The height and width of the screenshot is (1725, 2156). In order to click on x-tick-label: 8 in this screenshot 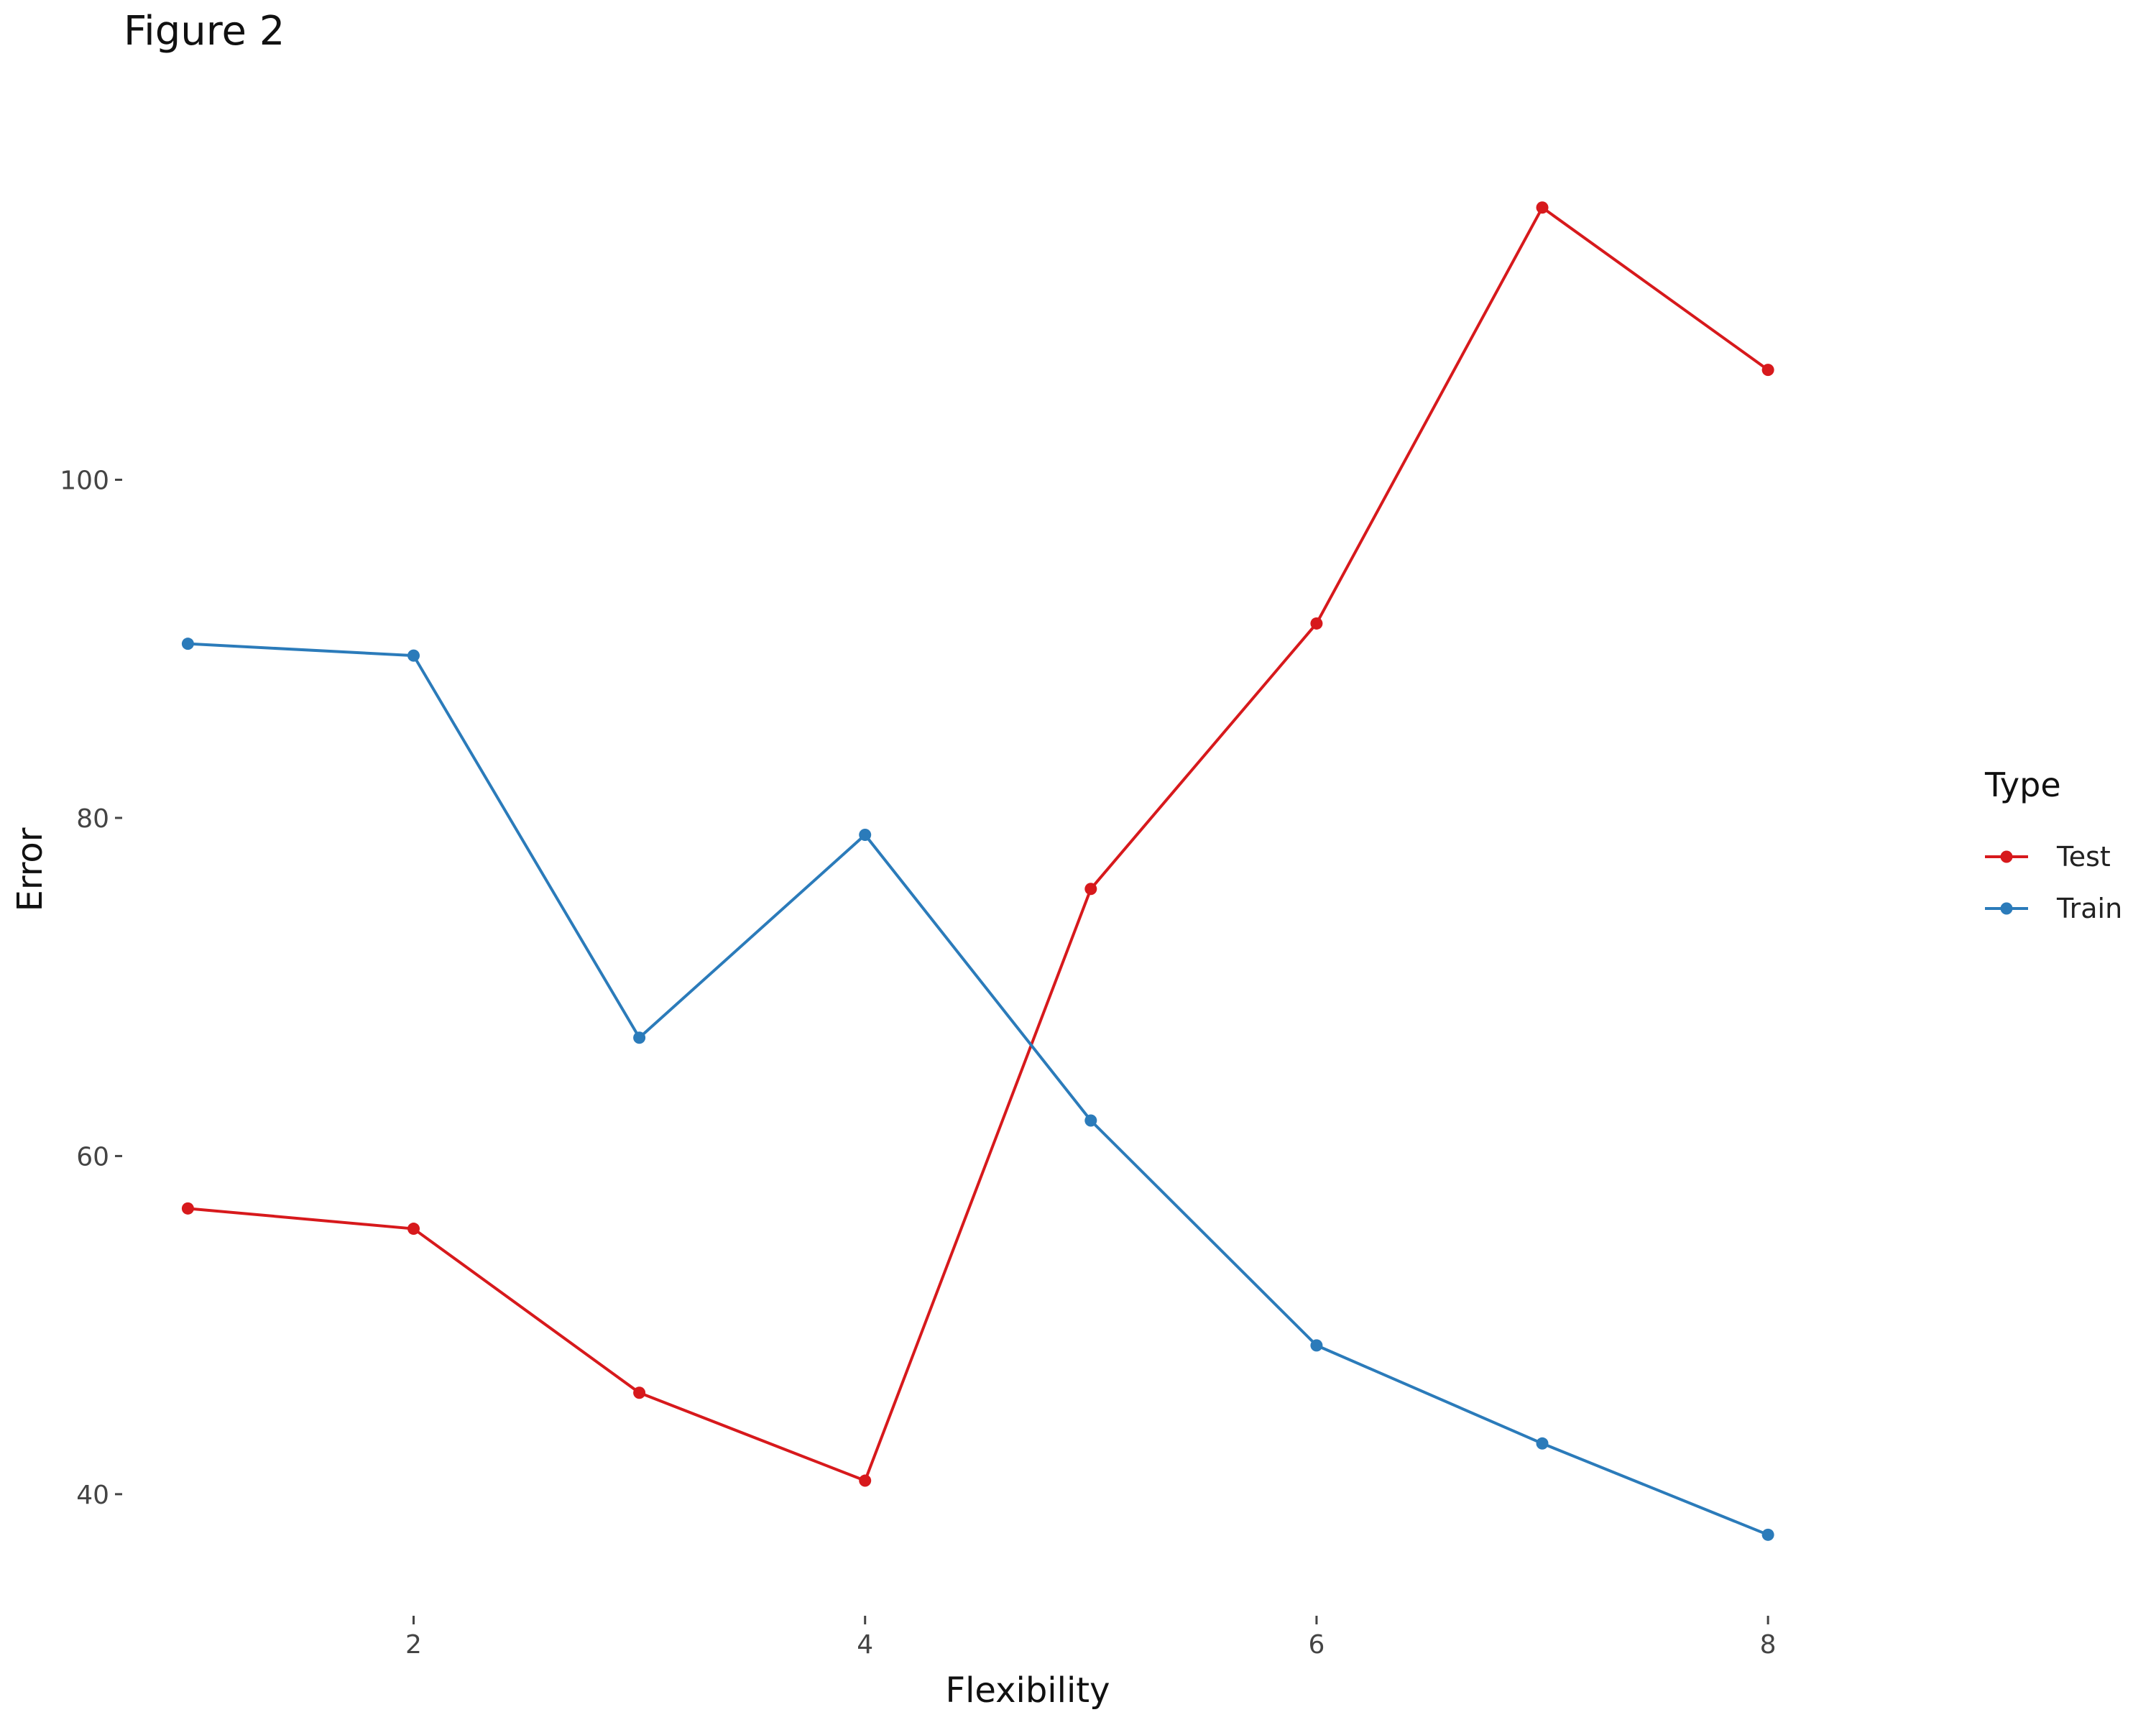, I will do `click(1768, 1645)`.